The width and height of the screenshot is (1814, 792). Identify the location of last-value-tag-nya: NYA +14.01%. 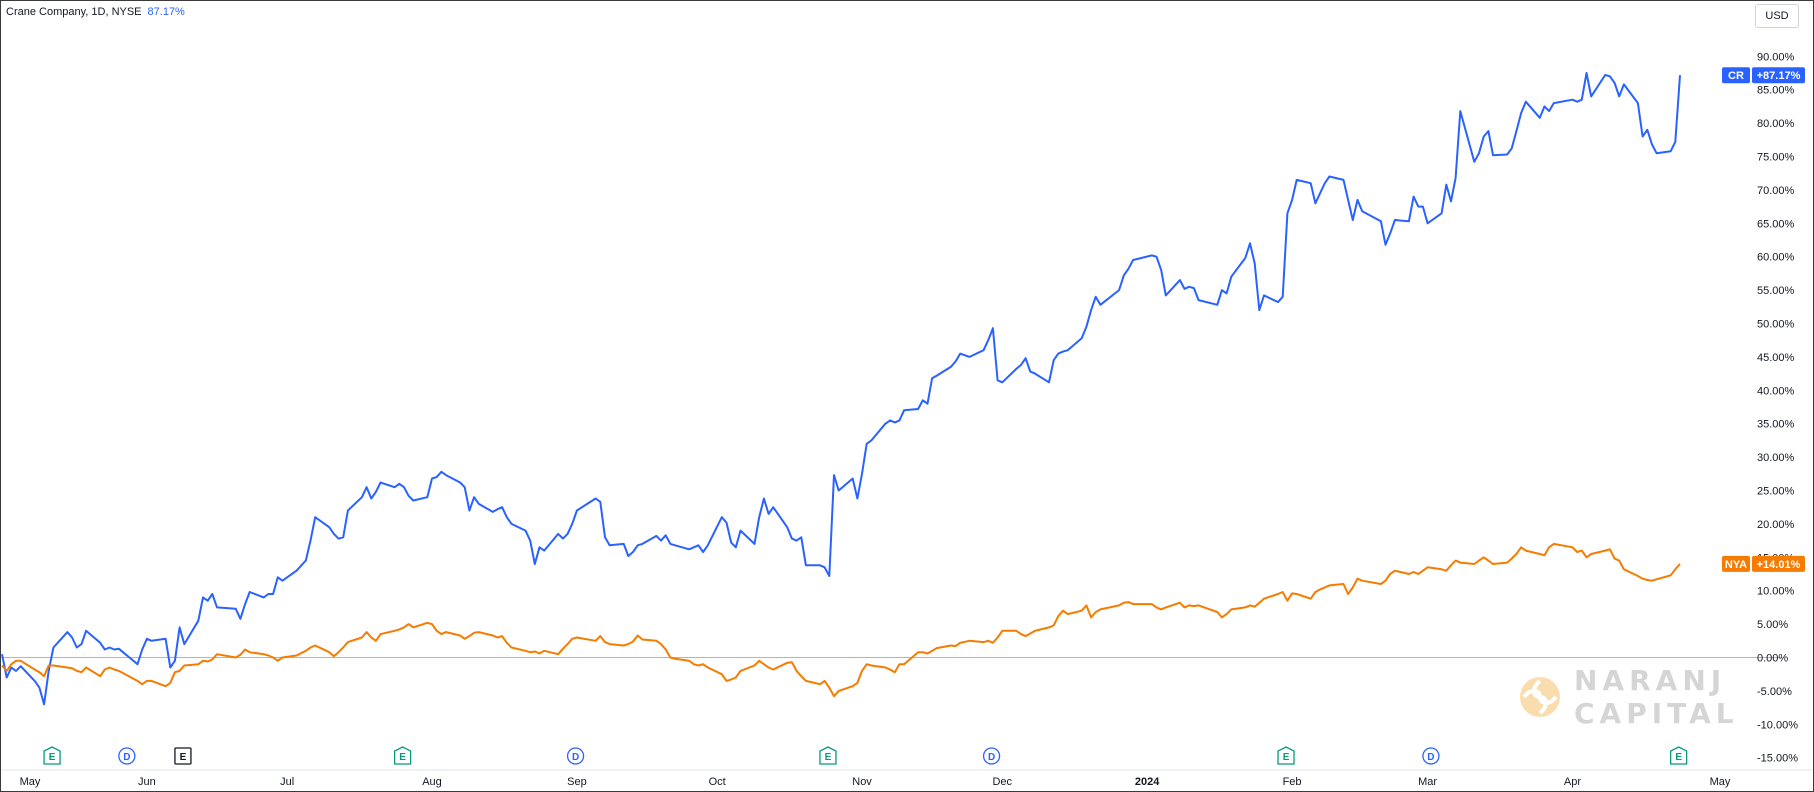
(1763, 563).